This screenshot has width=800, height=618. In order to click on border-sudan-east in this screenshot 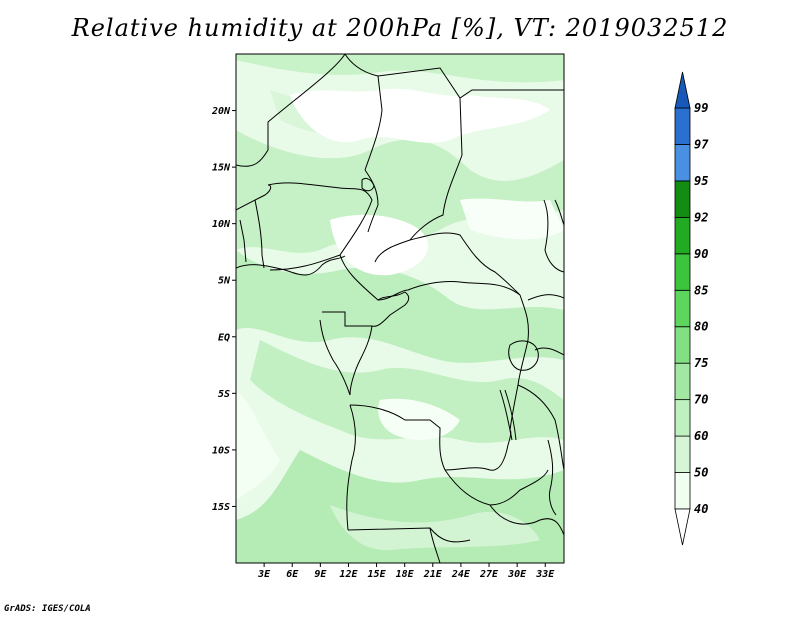, I will do `click(553, 236)`.